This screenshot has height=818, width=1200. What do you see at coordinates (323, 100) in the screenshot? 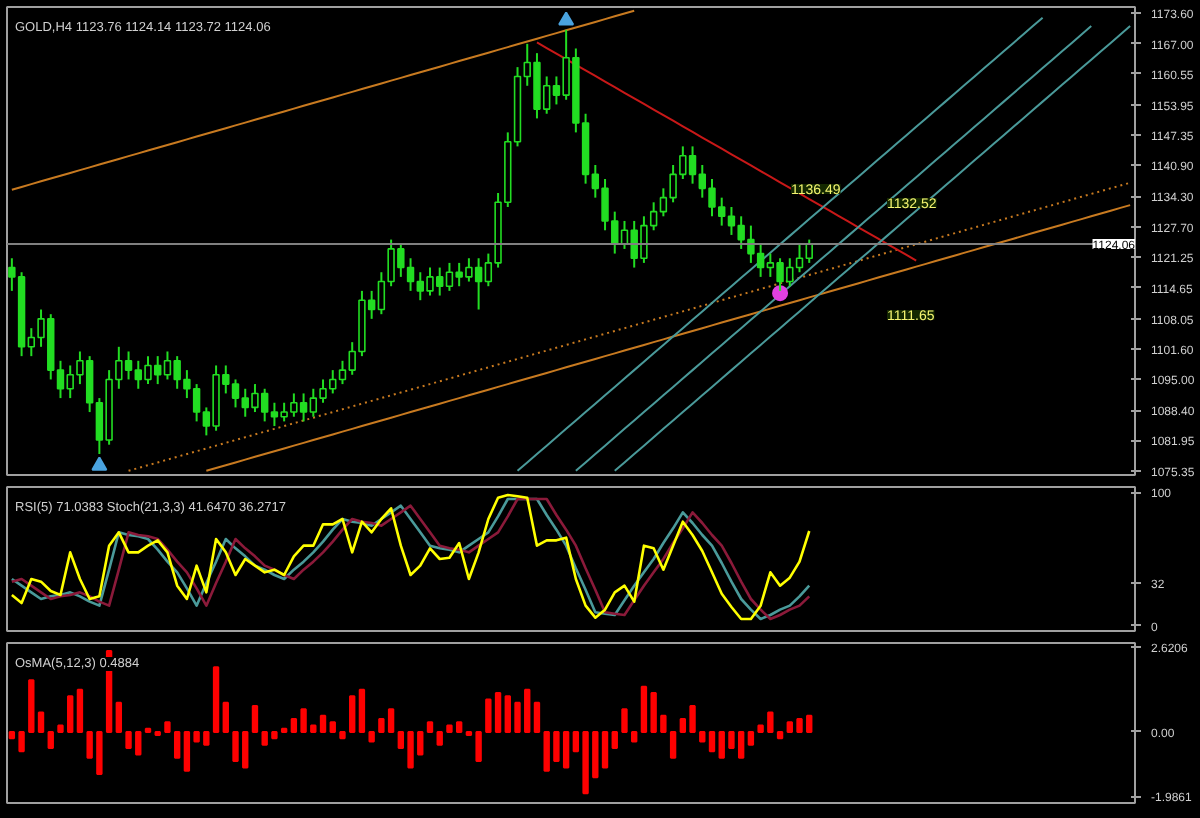
I see `line-series` at bounding box center [323, 100].